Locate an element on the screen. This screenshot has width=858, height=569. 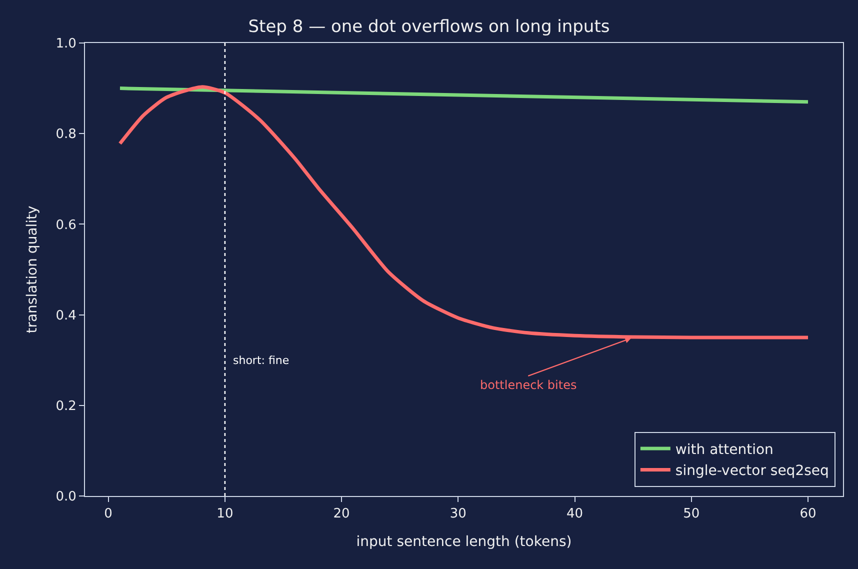
annotation: bottleneck bites is located at coordinates (528, 385).